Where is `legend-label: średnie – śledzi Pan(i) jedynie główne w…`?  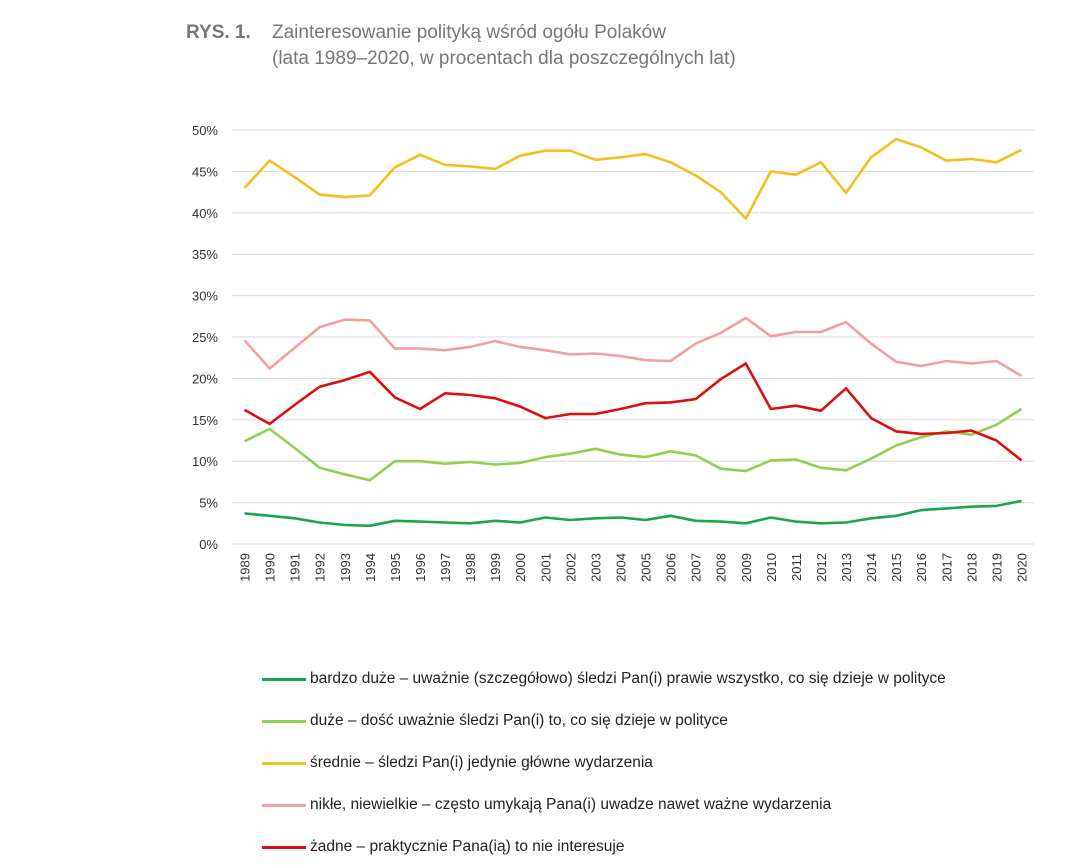 legend-label: średnie – śledzi Pan(i) jedynie główne w… is located at coordinates (481, 762).